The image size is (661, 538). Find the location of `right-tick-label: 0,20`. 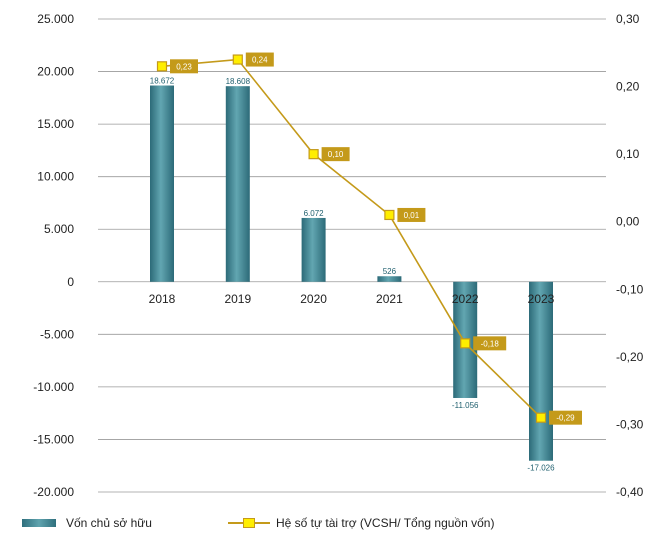

right-tick-label: 0,20 is located at coordinates (628, 87).